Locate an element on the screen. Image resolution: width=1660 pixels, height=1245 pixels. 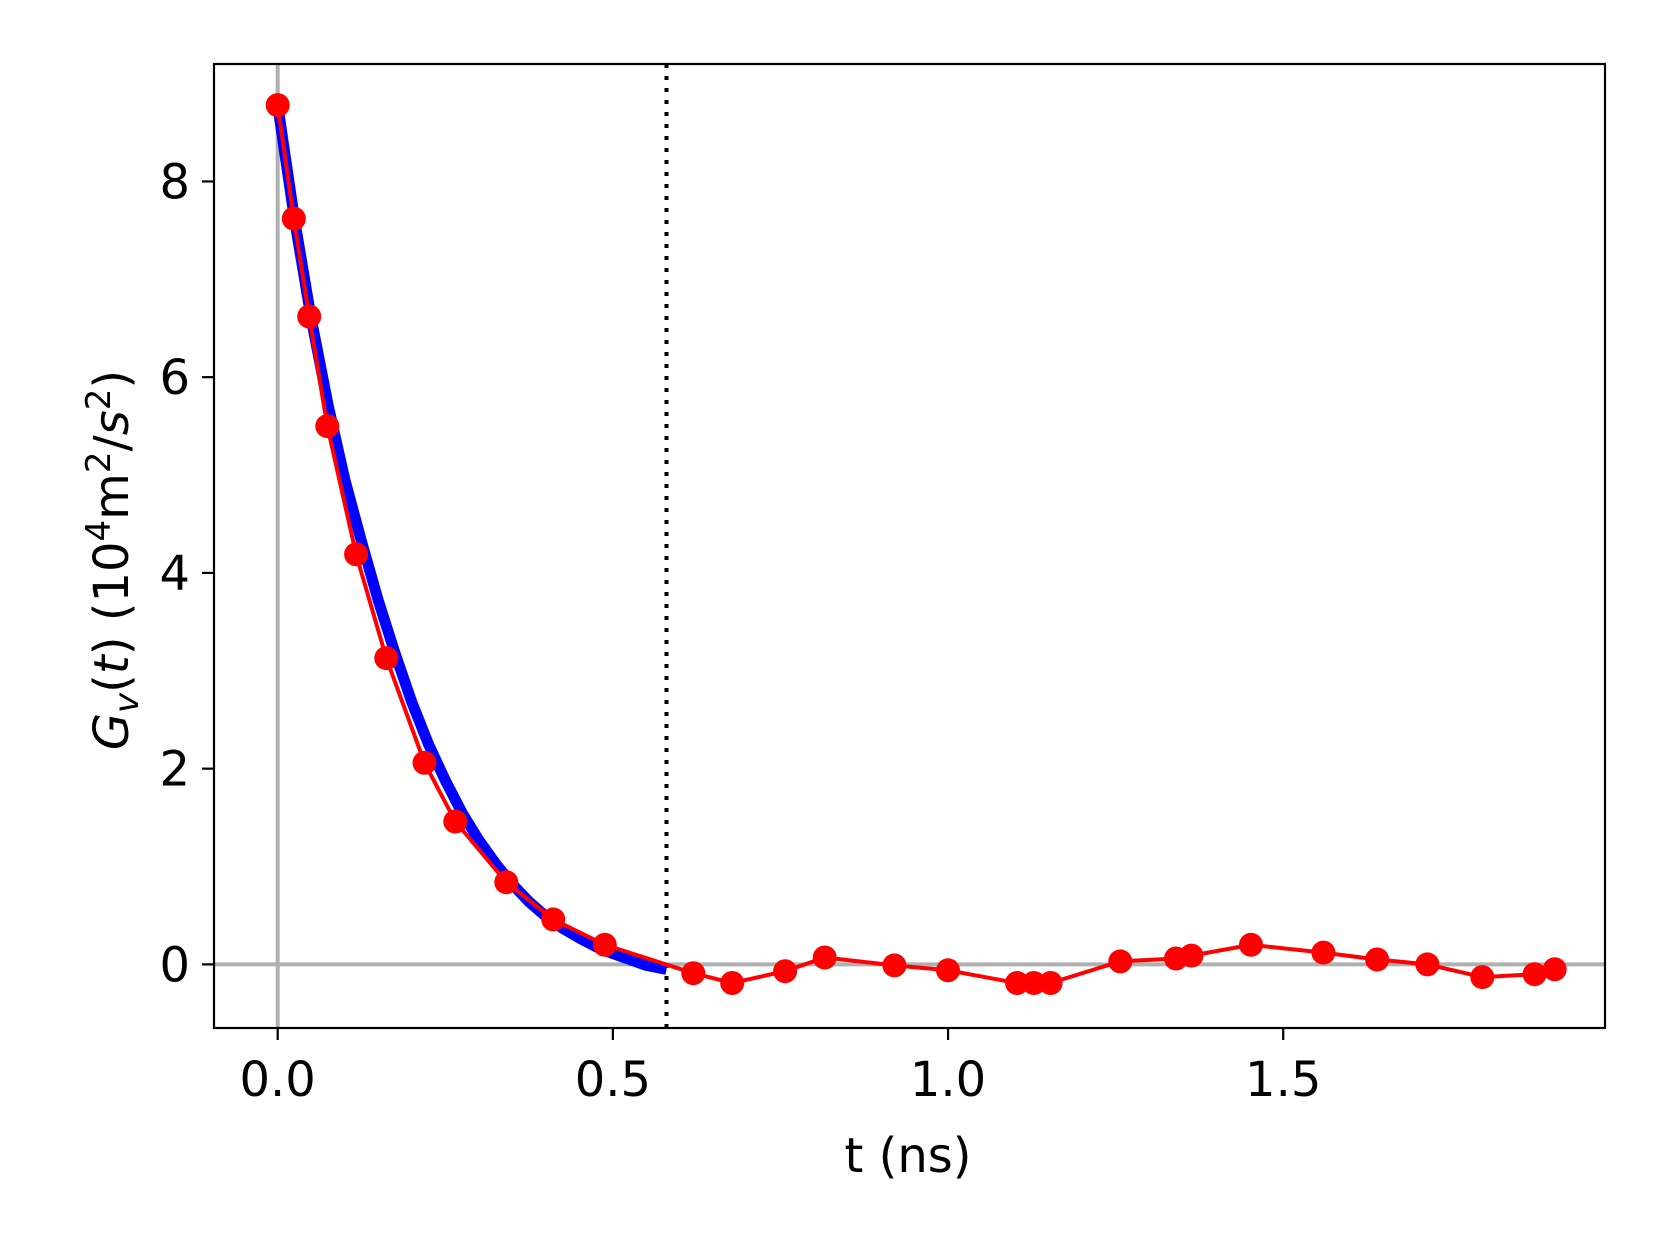
x-tick-label: 0.5 is located at coordinates (613, 1080).